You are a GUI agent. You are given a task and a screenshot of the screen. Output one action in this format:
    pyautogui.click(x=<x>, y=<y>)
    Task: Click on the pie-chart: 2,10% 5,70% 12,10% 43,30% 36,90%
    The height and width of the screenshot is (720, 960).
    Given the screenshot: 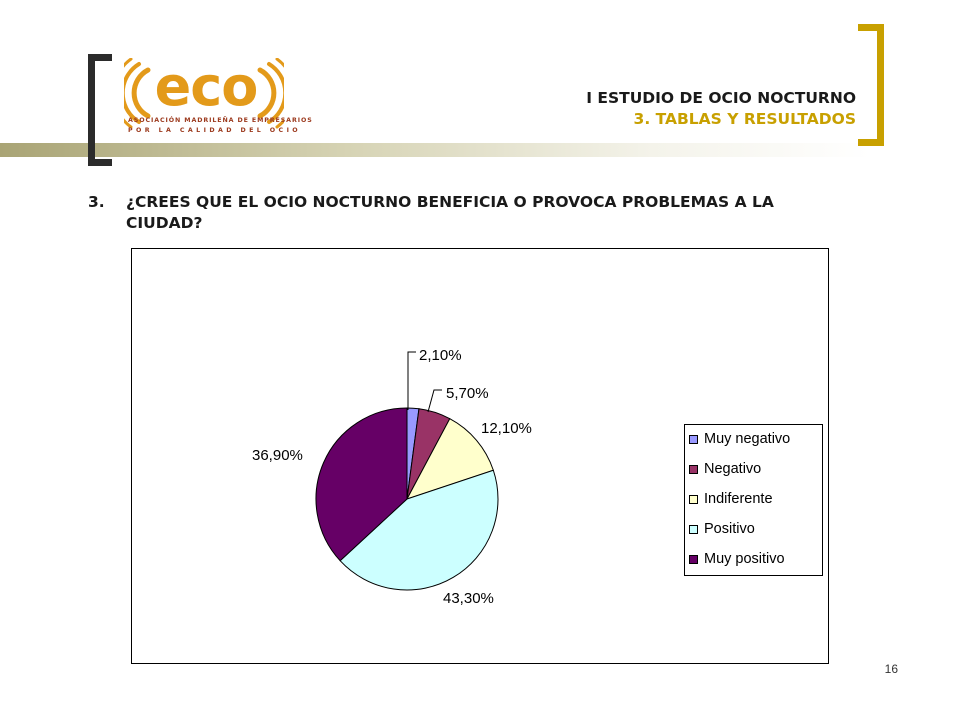 What is the action you would take?
    pyautogui.click(x=392, y=477)
    